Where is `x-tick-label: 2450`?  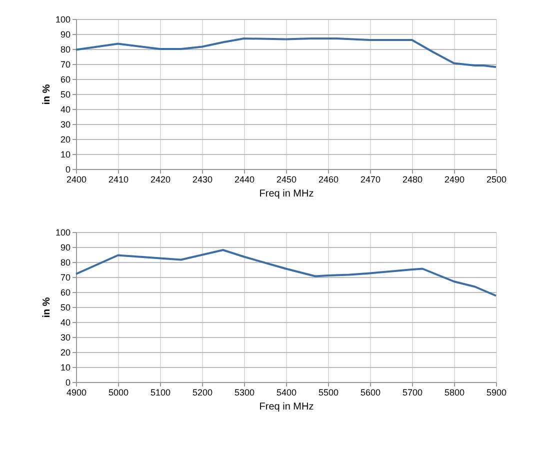 x-tick-label: 2450 is located at coordinates (286, 179).